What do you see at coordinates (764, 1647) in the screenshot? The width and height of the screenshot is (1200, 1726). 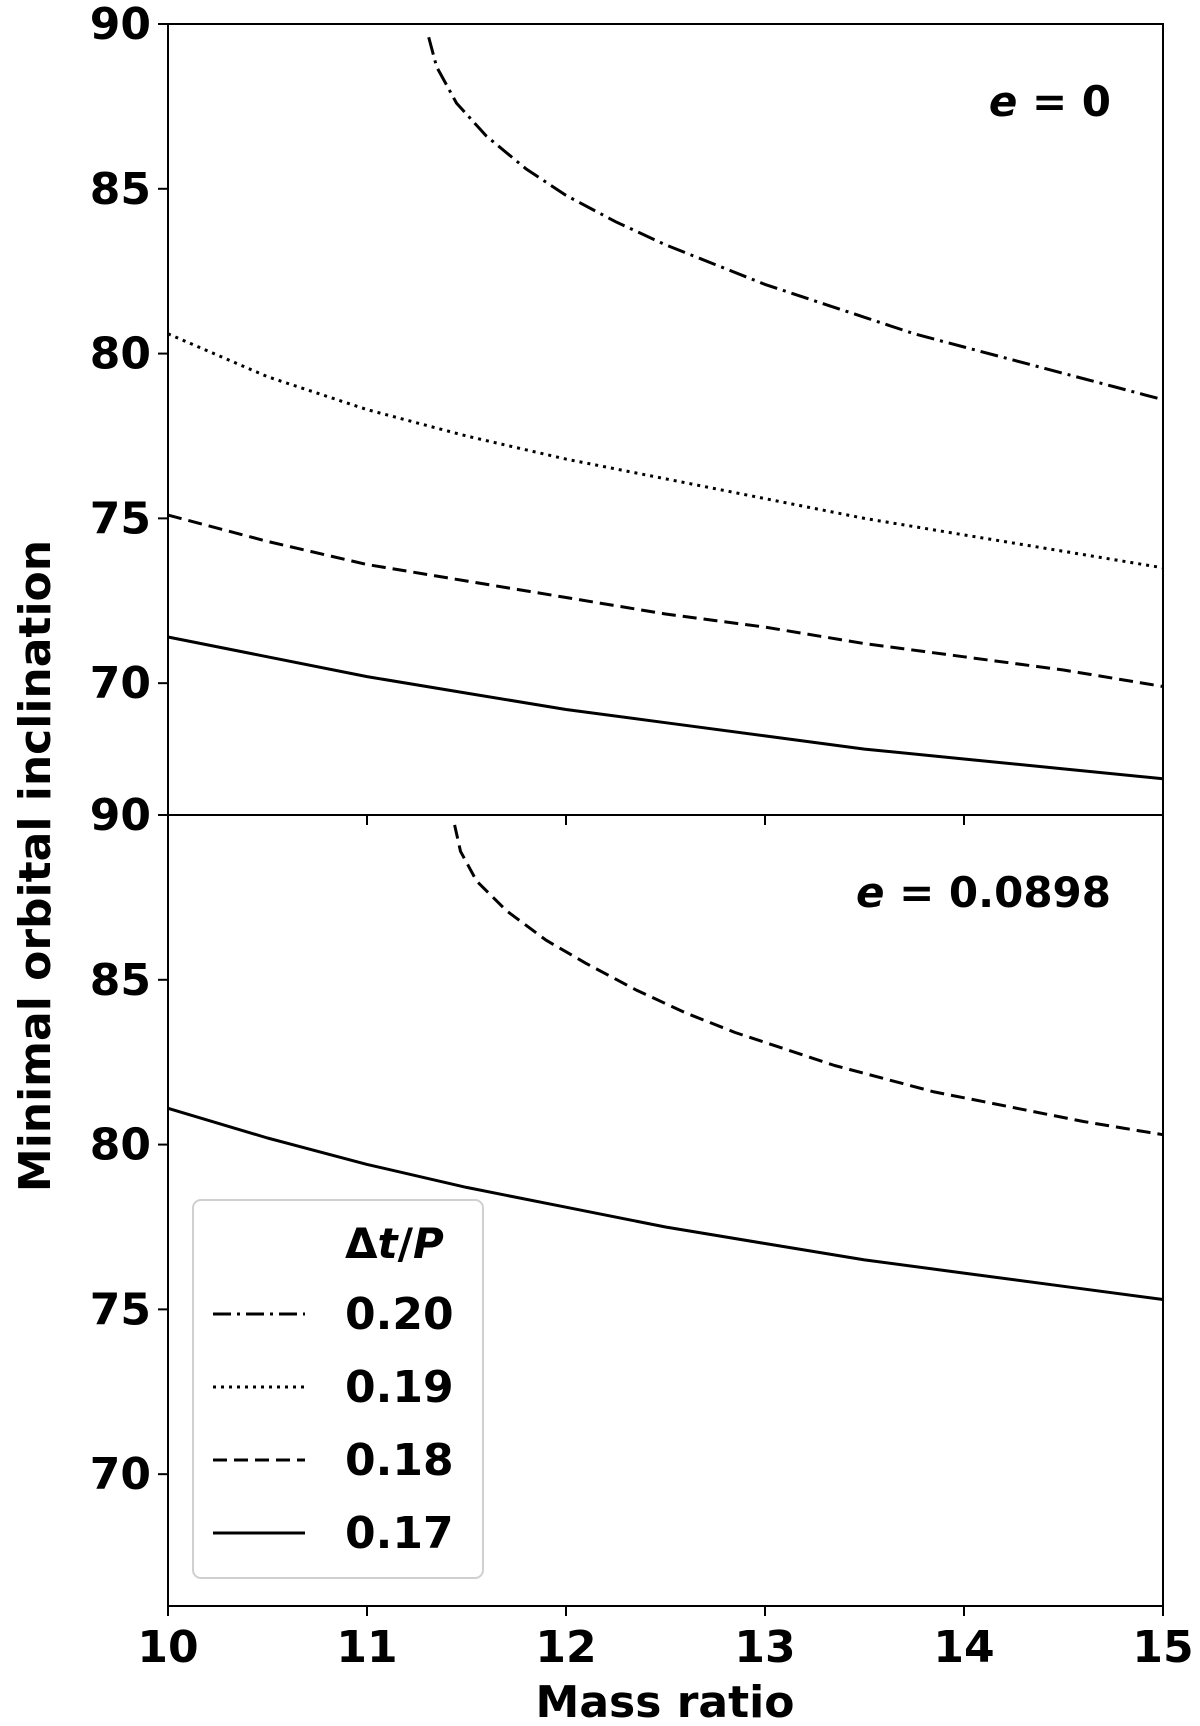 I see `x-tick-label: 13` at bounding box center [764, 1647].